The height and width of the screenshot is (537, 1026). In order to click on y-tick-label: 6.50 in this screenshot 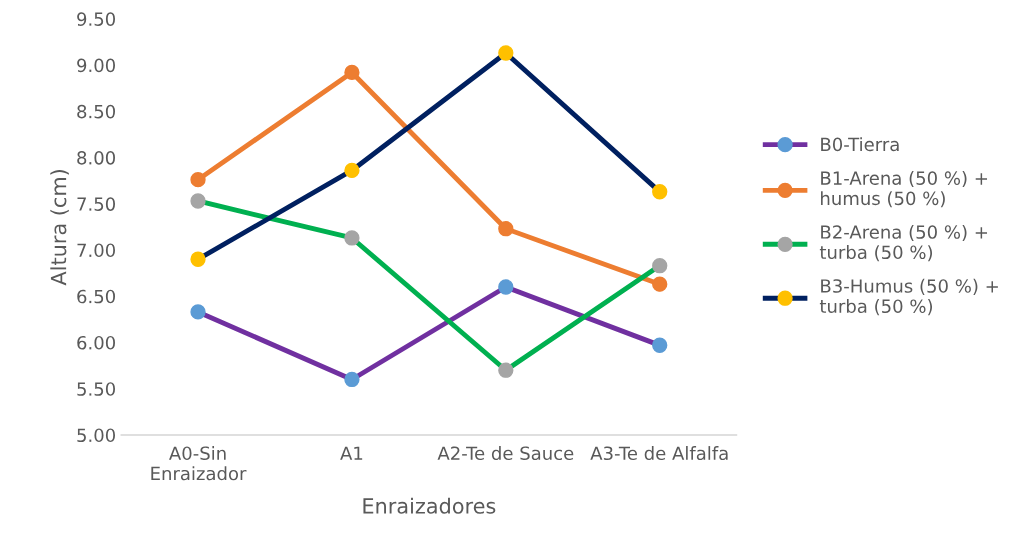, I will do `click(96, 296)`.